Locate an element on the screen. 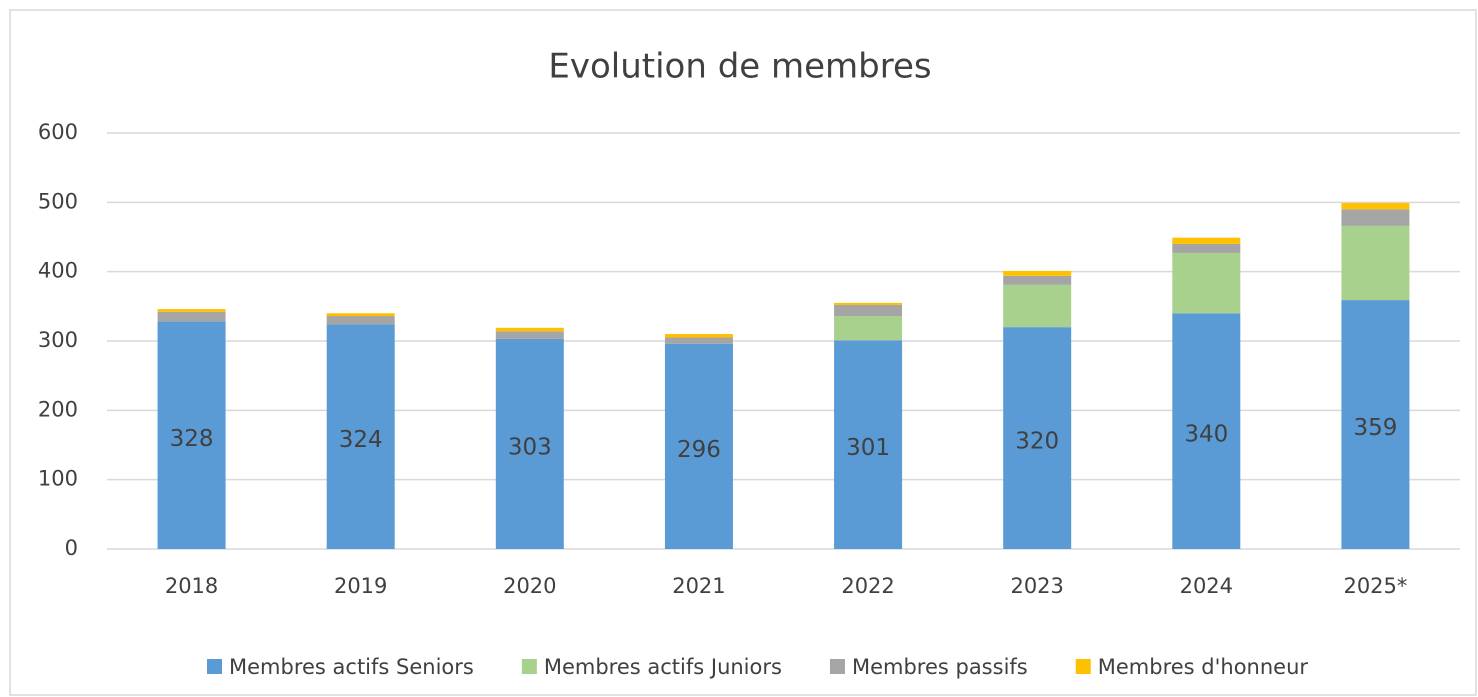 The height and width of the screenshot is (697, 1478). x-tick-label: 2023 is located at coordinates (1036, 586).